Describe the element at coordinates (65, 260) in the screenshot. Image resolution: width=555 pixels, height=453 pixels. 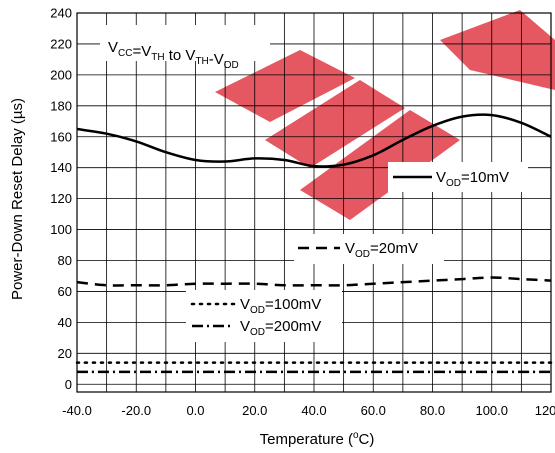
I see `y-tick-label: 80` at that location.